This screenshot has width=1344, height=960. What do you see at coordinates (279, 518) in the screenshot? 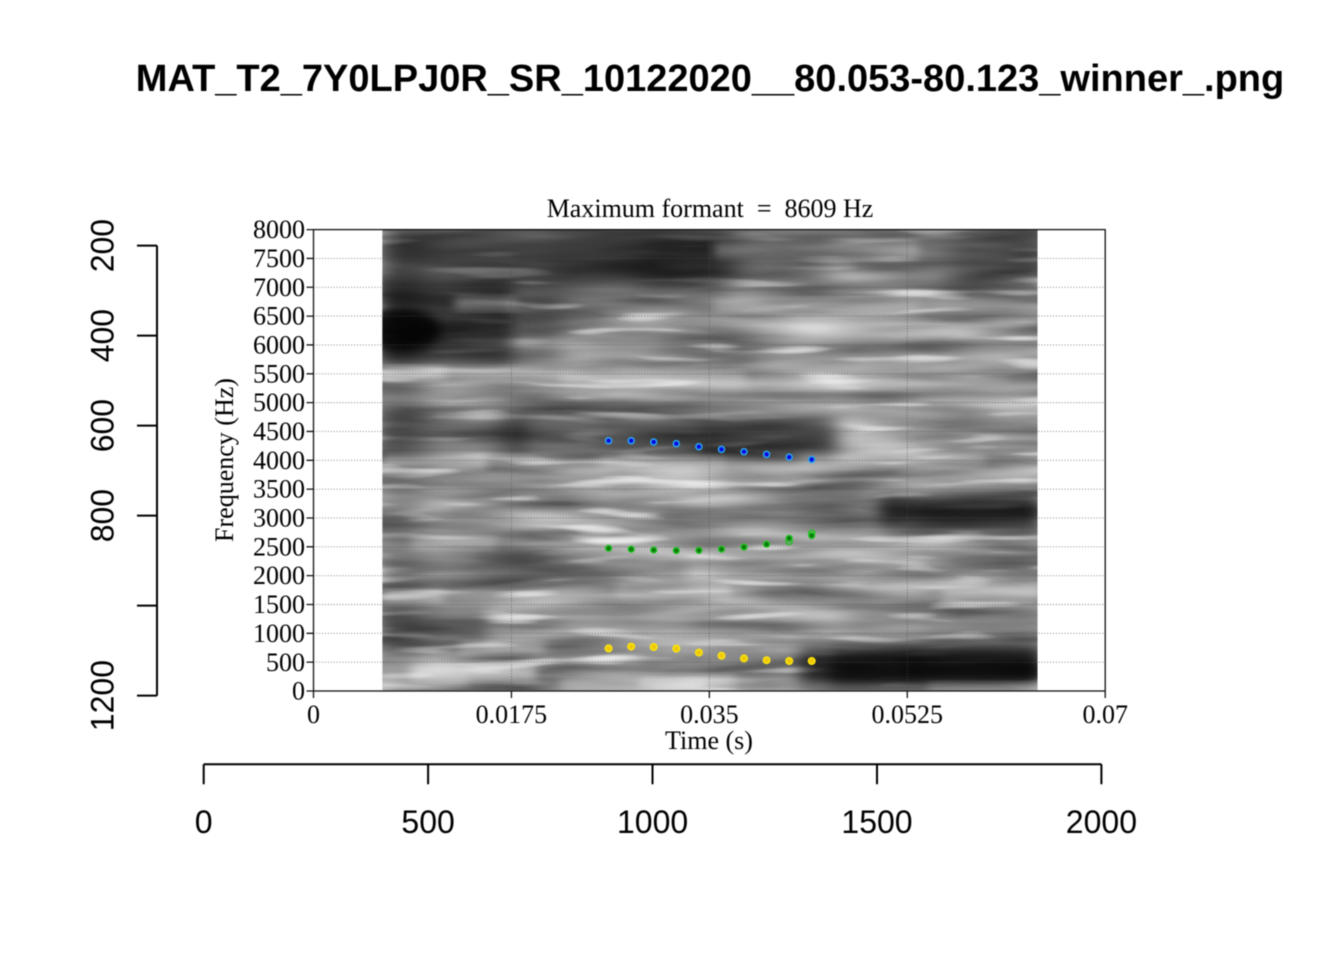
I see `svg-text: 3000` at bounding box center [279, 518].